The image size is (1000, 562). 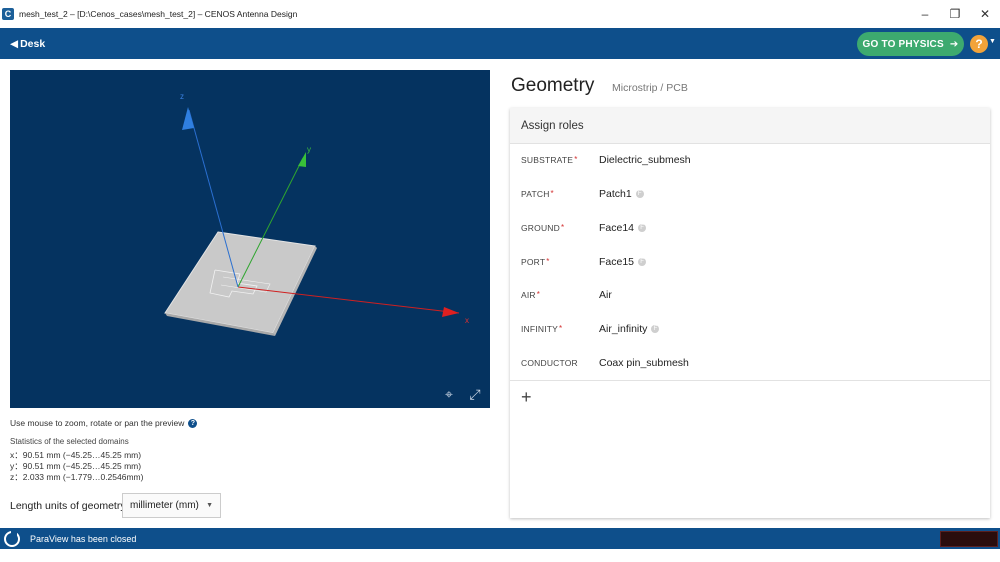 I want to click on substrate-plate-edge, so click(x=220, y=324).